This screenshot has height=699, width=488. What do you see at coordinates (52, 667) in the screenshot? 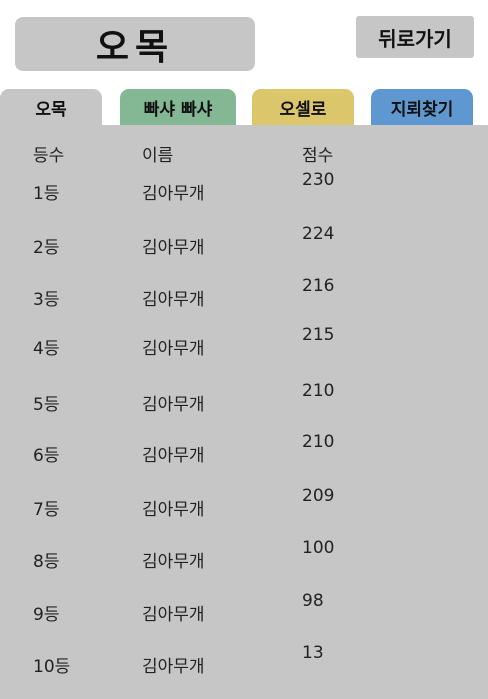
I see `rank-cell: 10등` at bounding box center [52, 667].